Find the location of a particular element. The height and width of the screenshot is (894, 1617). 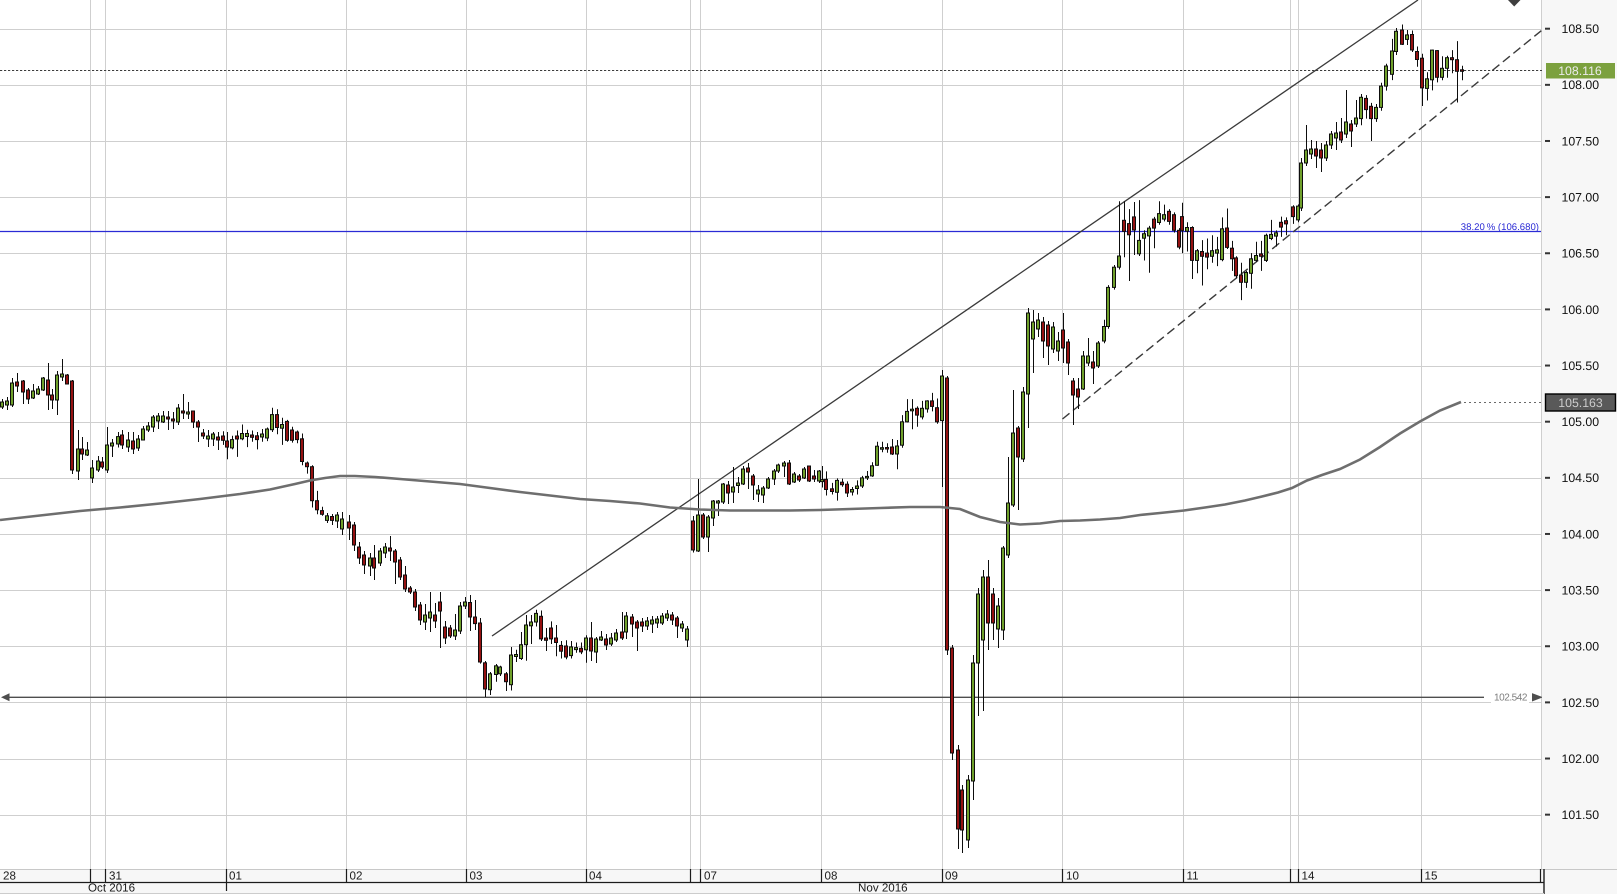

svg-text: 102.50 is located at coordinates (1581, 703).